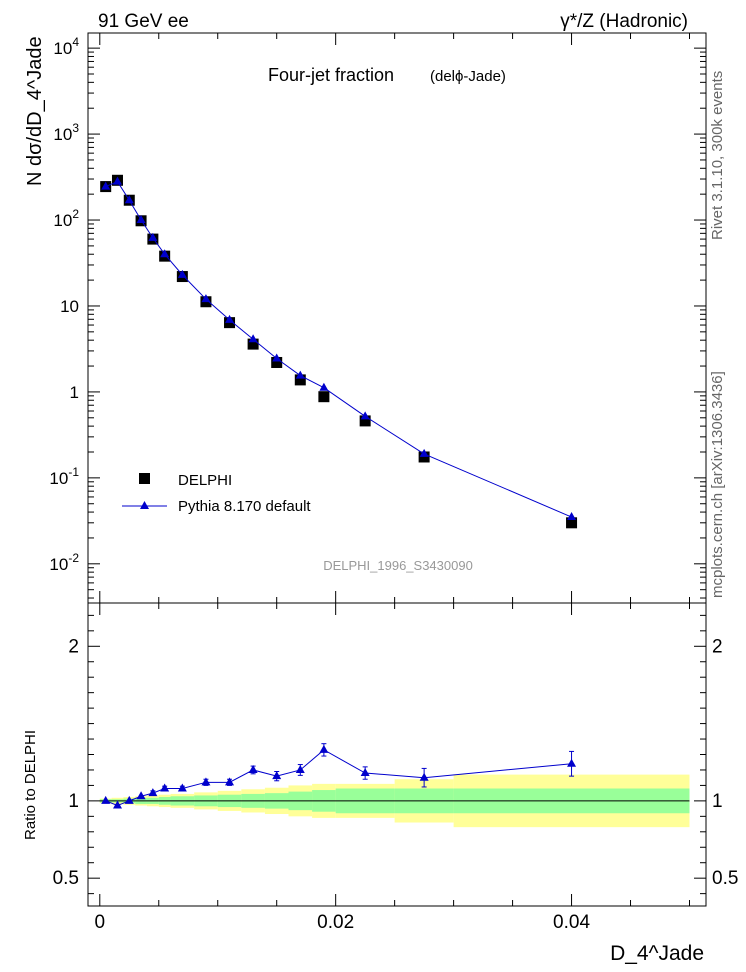  Describe the element at coordinates (335, 922) in the screenshot. I see `ratio-xtick-label: 0.02` at that location.